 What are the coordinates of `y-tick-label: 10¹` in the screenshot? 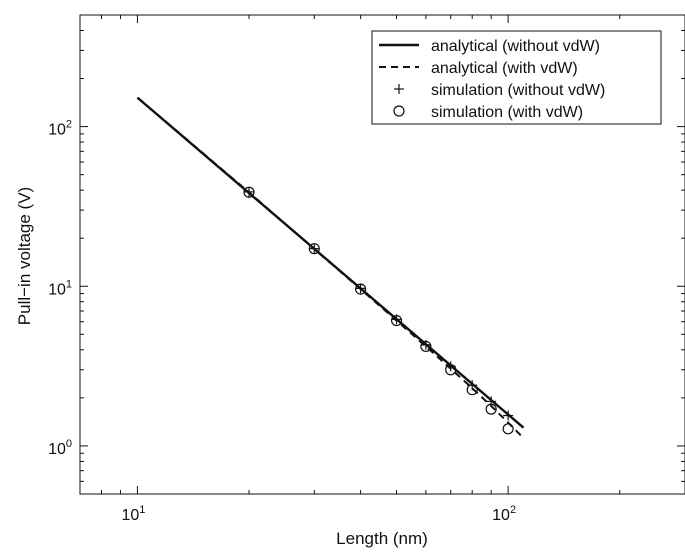 It's located at (60, 288).